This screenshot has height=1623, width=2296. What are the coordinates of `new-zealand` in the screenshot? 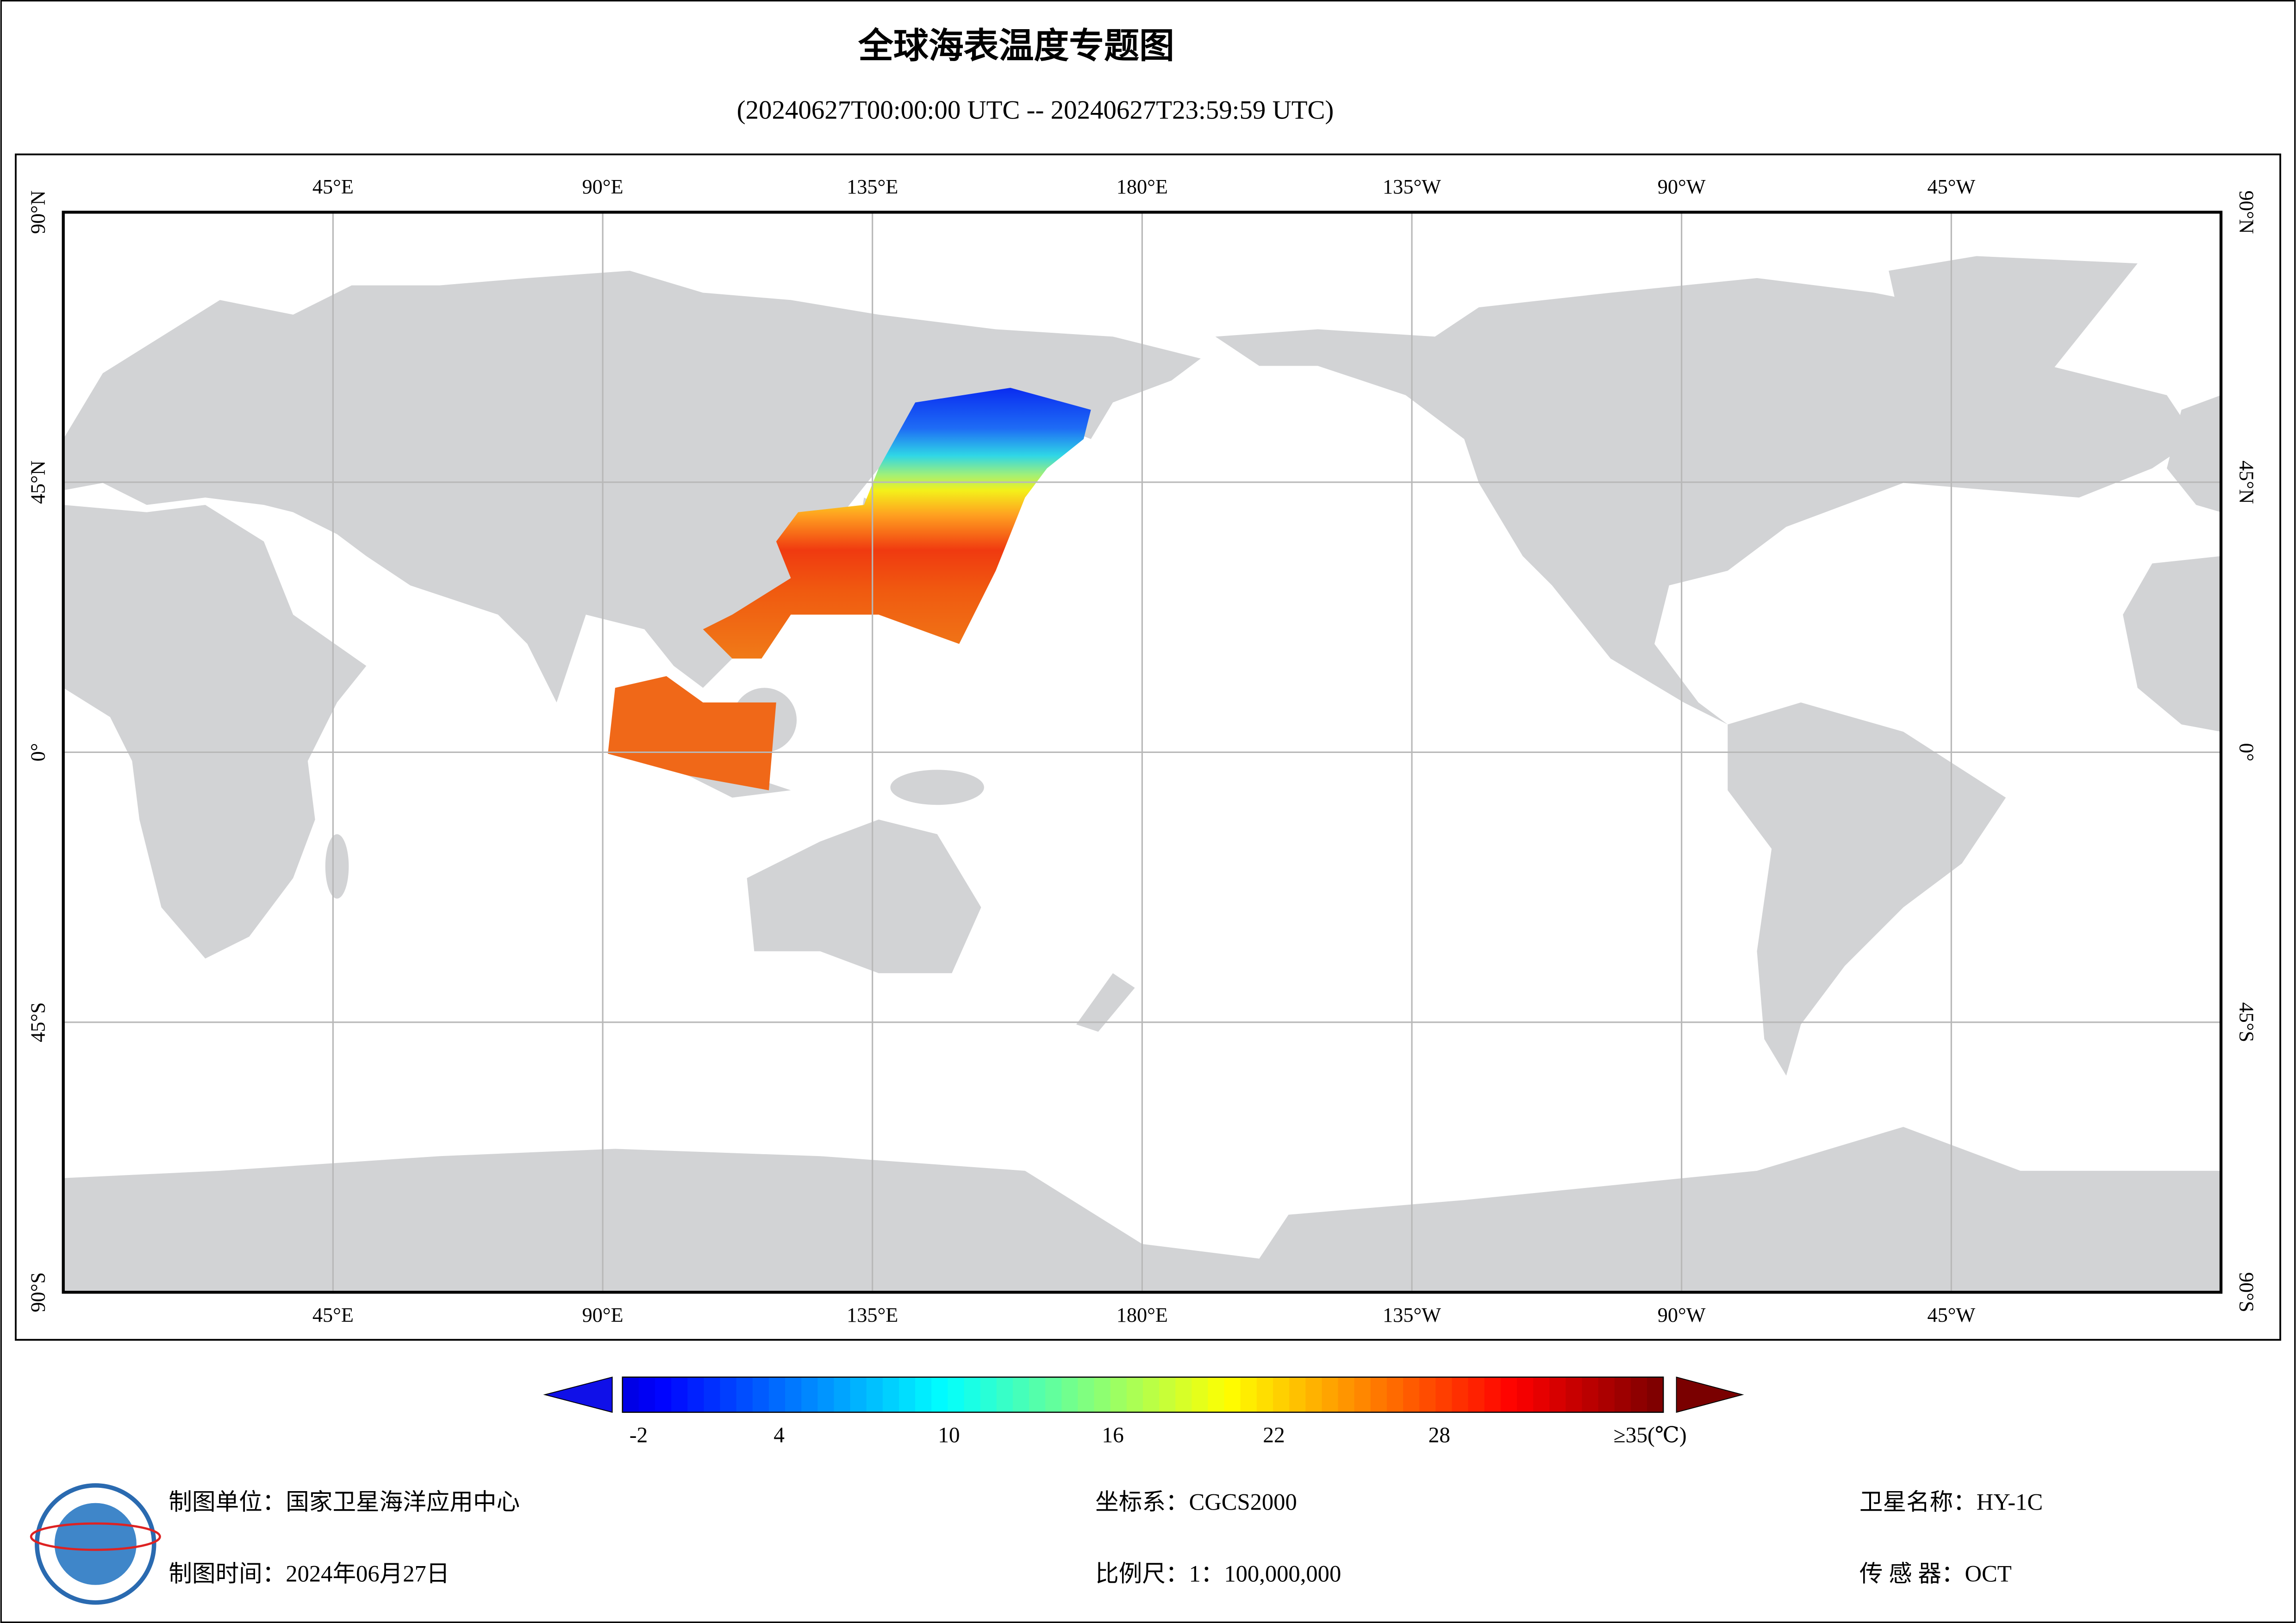 It's located at (1105, 1002).